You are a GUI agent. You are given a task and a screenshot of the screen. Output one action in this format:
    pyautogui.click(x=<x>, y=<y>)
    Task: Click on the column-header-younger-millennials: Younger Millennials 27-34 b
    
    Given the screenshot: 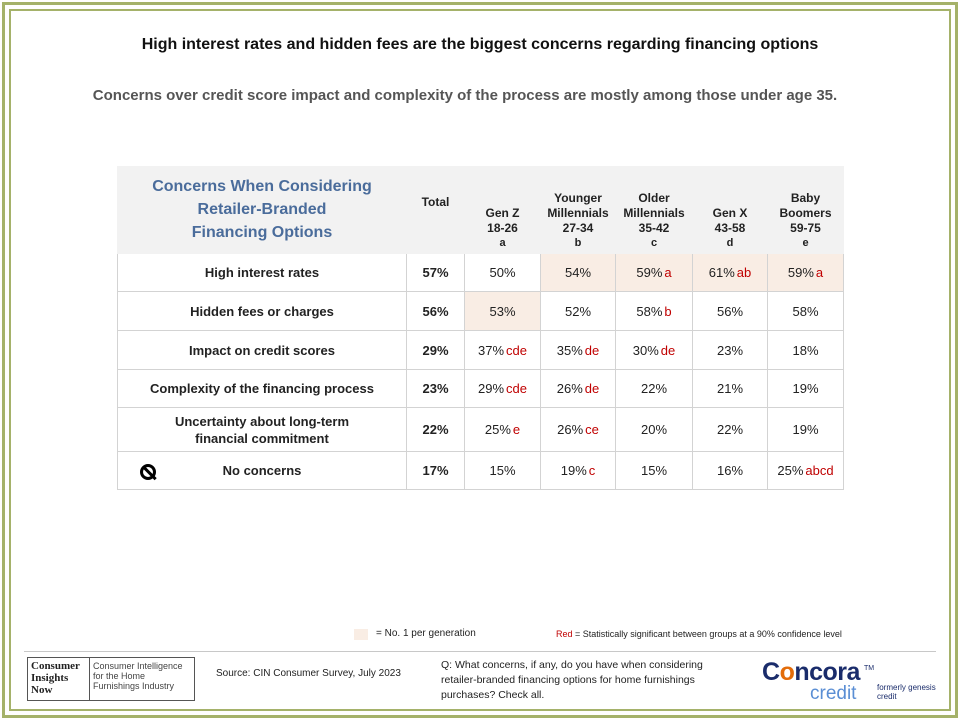 What is the action you would take?
    pyautogui.click(x=578, y=210)
    